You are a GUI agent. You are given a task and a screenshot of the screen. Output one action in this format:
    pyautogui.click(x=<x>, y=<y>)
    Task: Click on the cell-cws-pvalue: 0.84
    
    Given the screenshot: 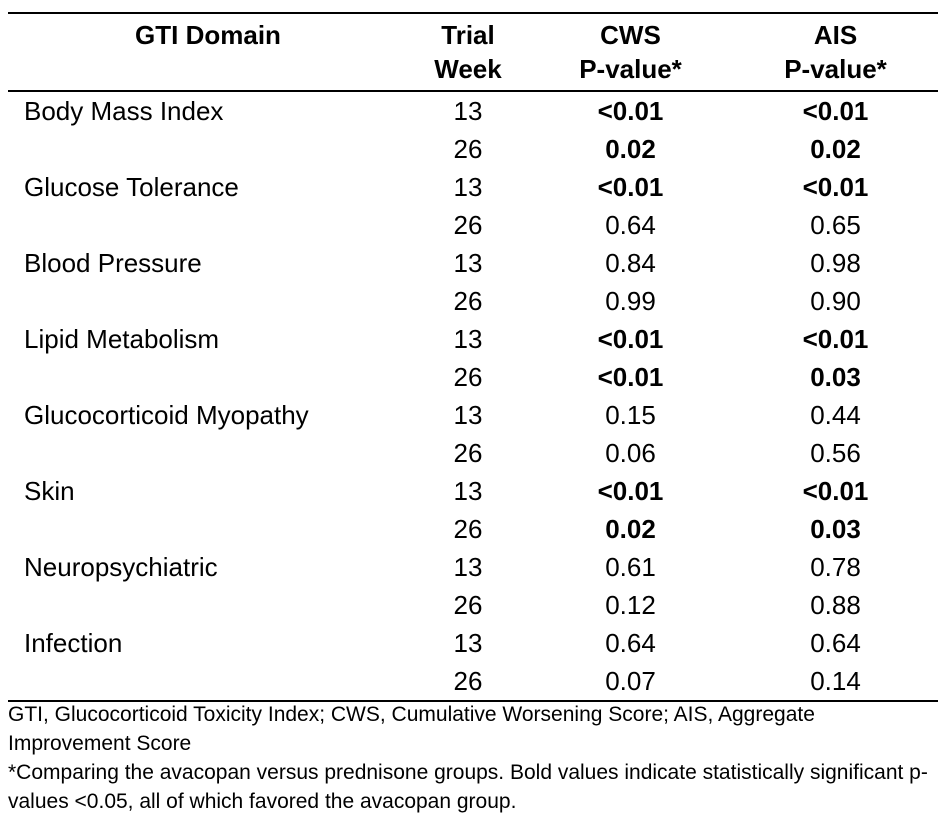 What is the action you would take?
    pyautogui.click(x=630, y=263)
    